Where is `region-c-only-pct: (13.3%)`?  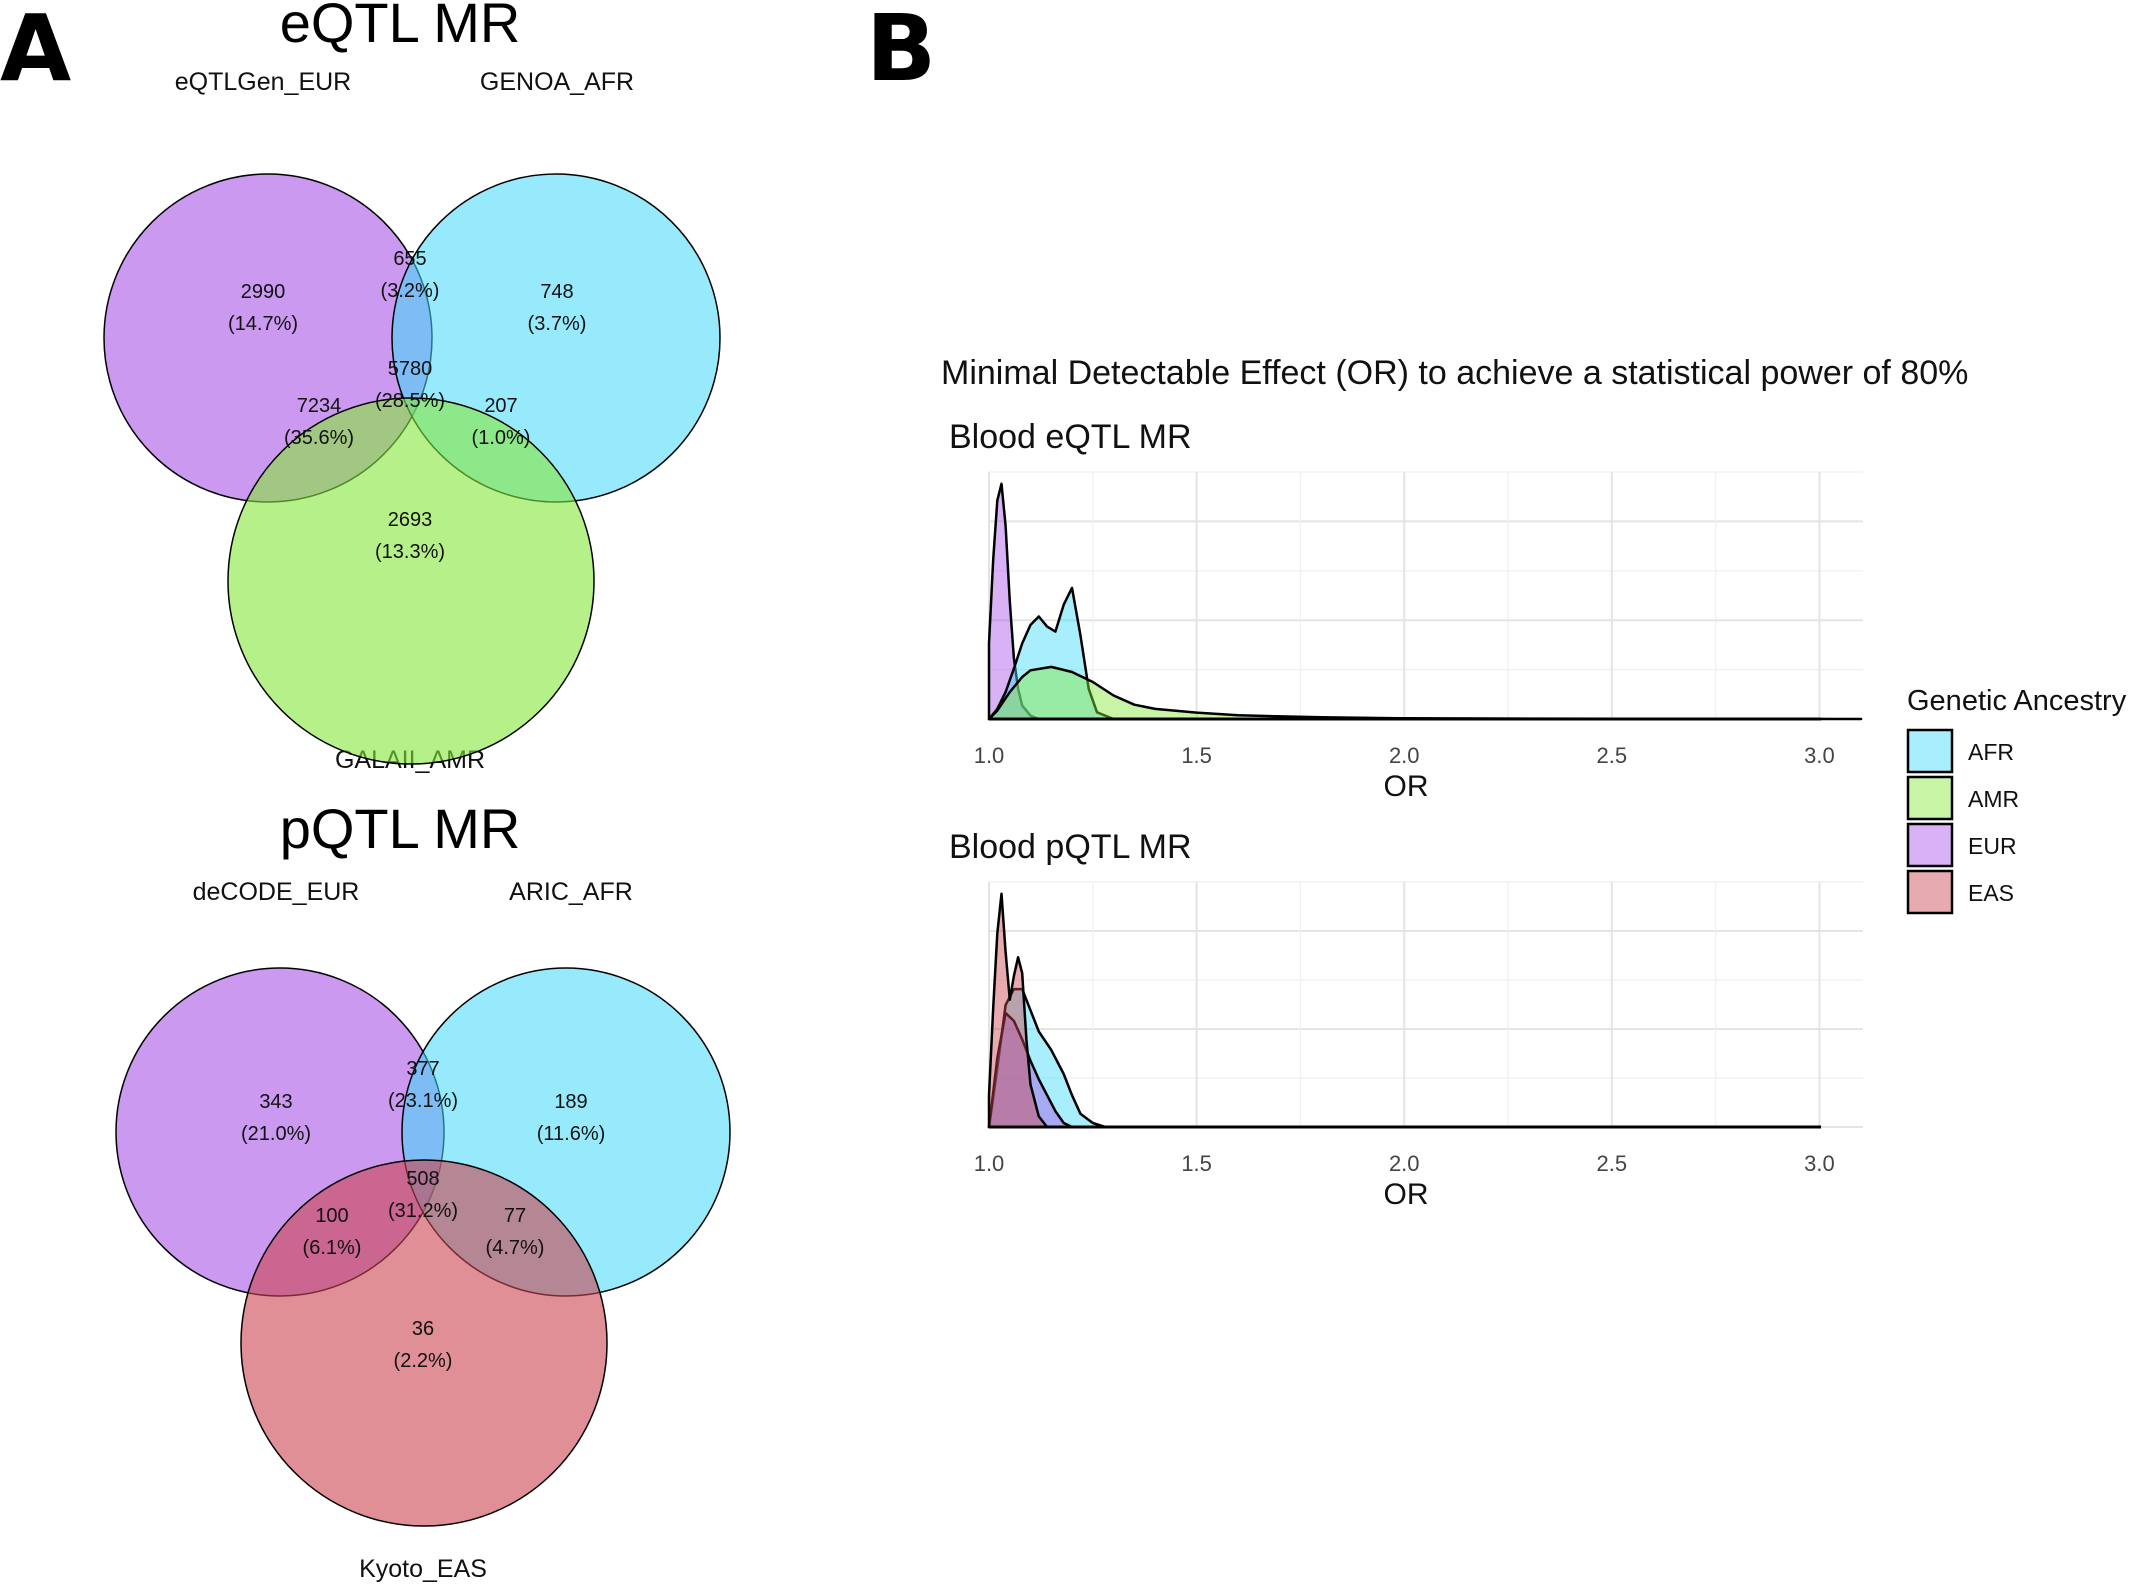
region-c-only-pct: (13.3%) is located at coordinates (410, 552).